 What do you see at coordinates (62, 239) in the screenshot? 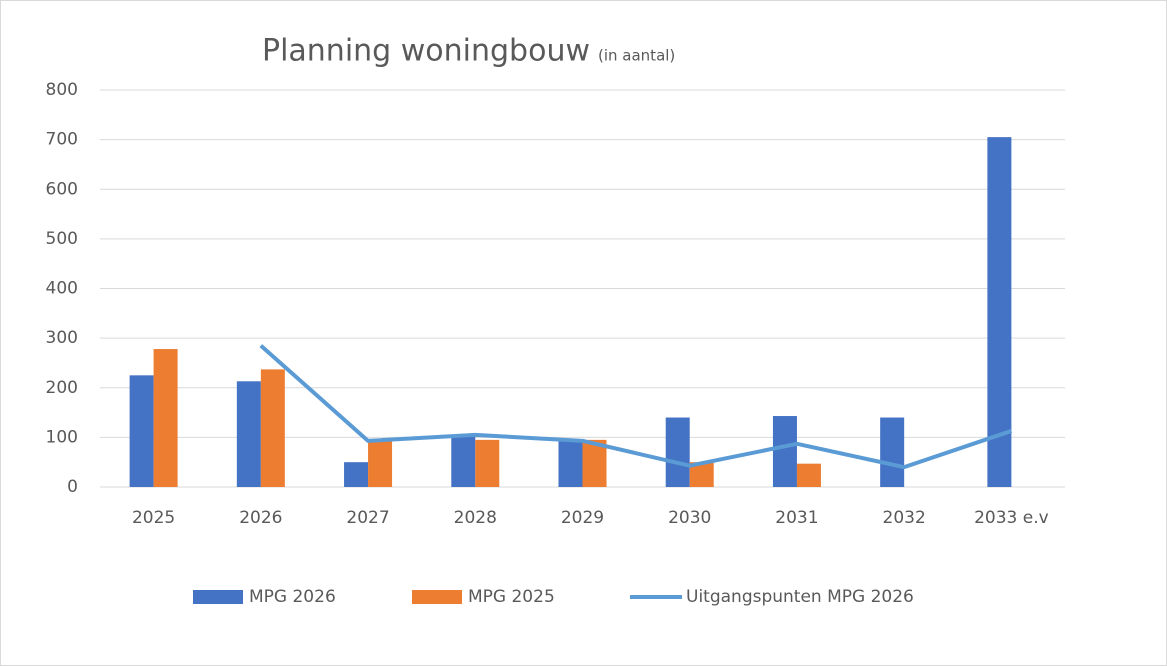
I see `y-tick-label: 500` at bounding box center [62, 239].